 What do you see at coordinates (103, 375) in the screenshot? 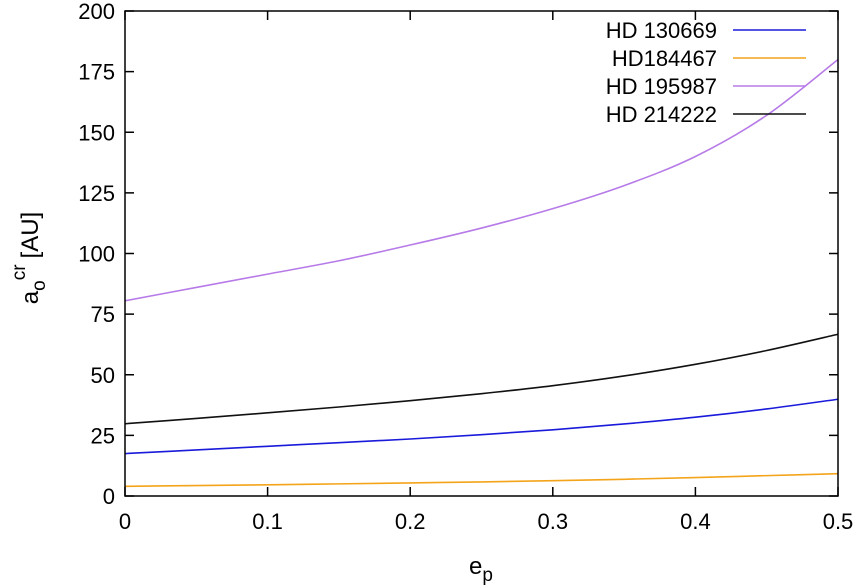
I see `y-tick-label: 50` at bounding box center [103, 375].